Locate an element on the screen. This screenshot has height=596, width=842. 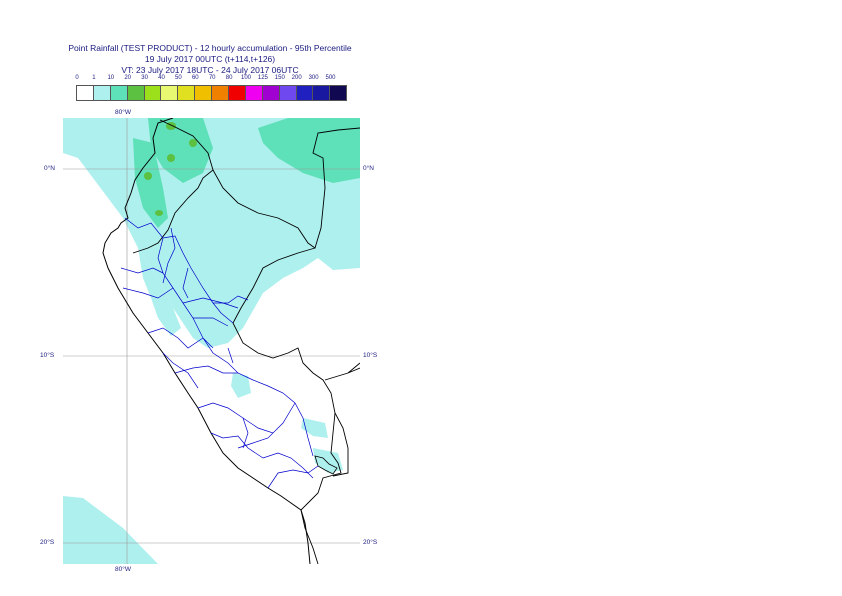
lat-label-right-10s: 10°S is located at coordinates (370, 355).